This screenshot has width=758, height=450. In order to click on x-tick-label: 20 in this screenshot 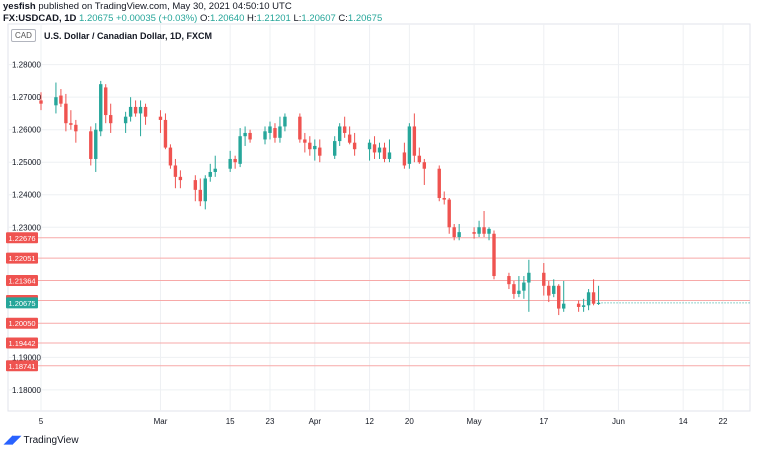, I will do `click(409, 421)`.